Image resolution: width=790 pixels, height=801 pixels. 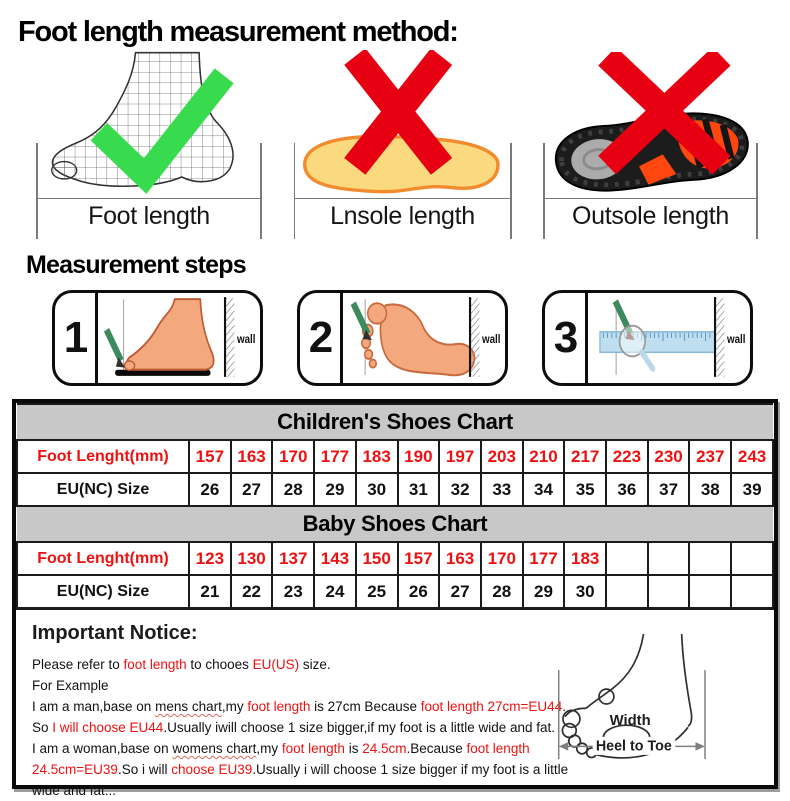 I want to click on mesh-foot-check-icon, so click(x=149, y=123).